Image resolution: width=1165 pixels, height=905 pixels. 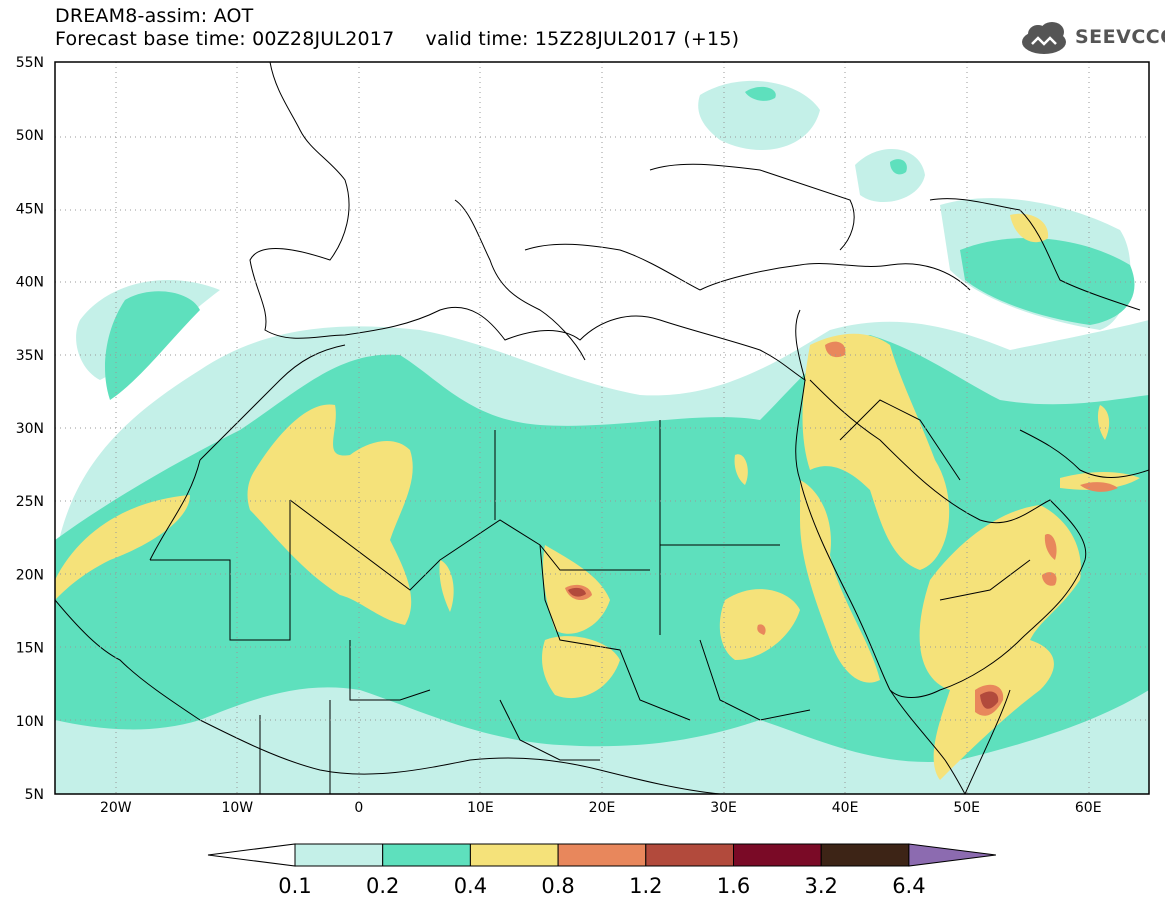 I want to click on map-title: DREAM8-assim: AOT, so click(x=154, y=16).